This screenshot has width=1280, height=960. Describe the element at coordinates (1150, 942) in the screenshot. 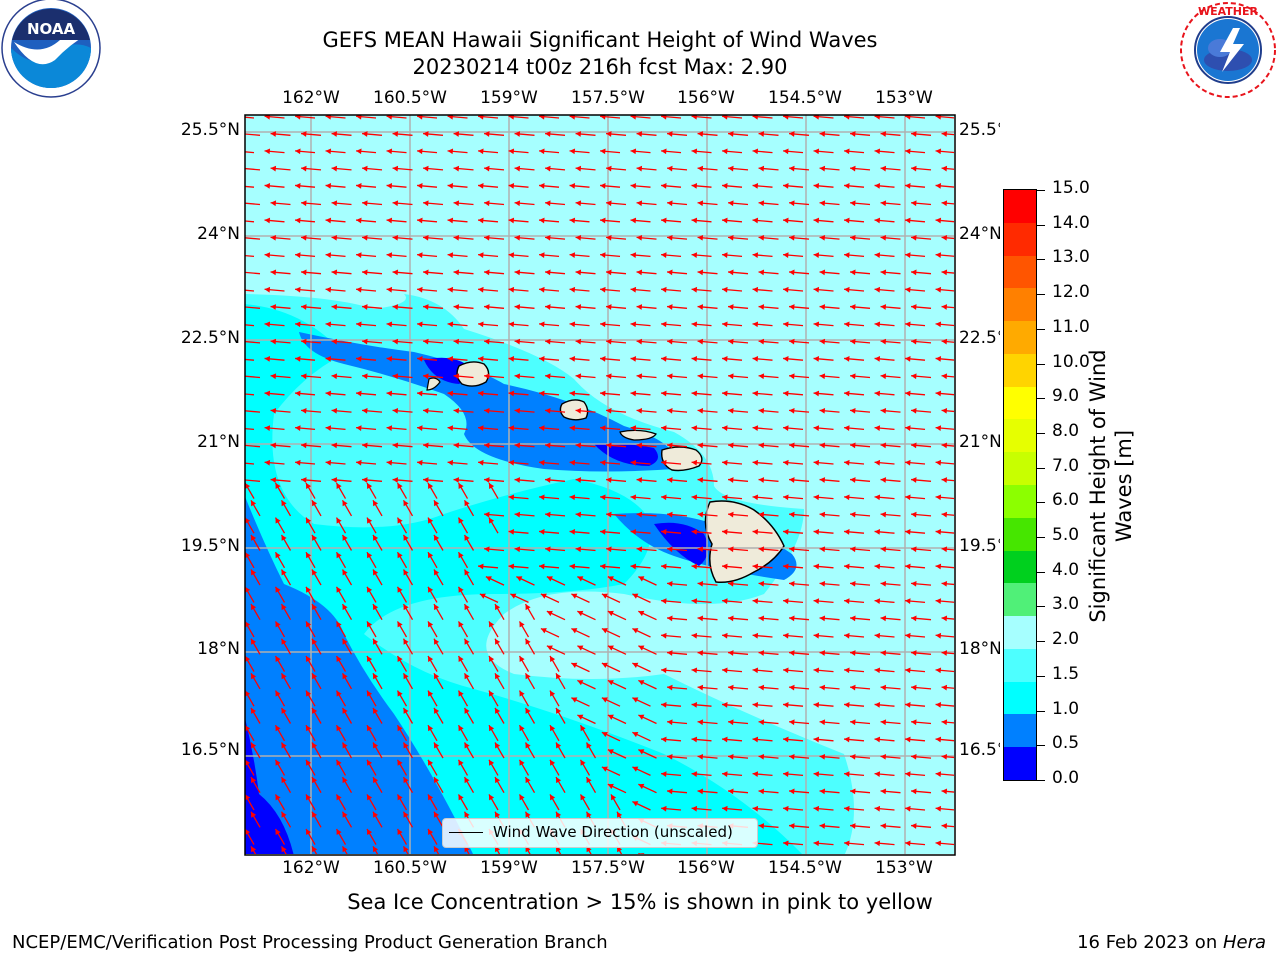

I see `footer-date-text: 16 Feb 2023 on` at that location.